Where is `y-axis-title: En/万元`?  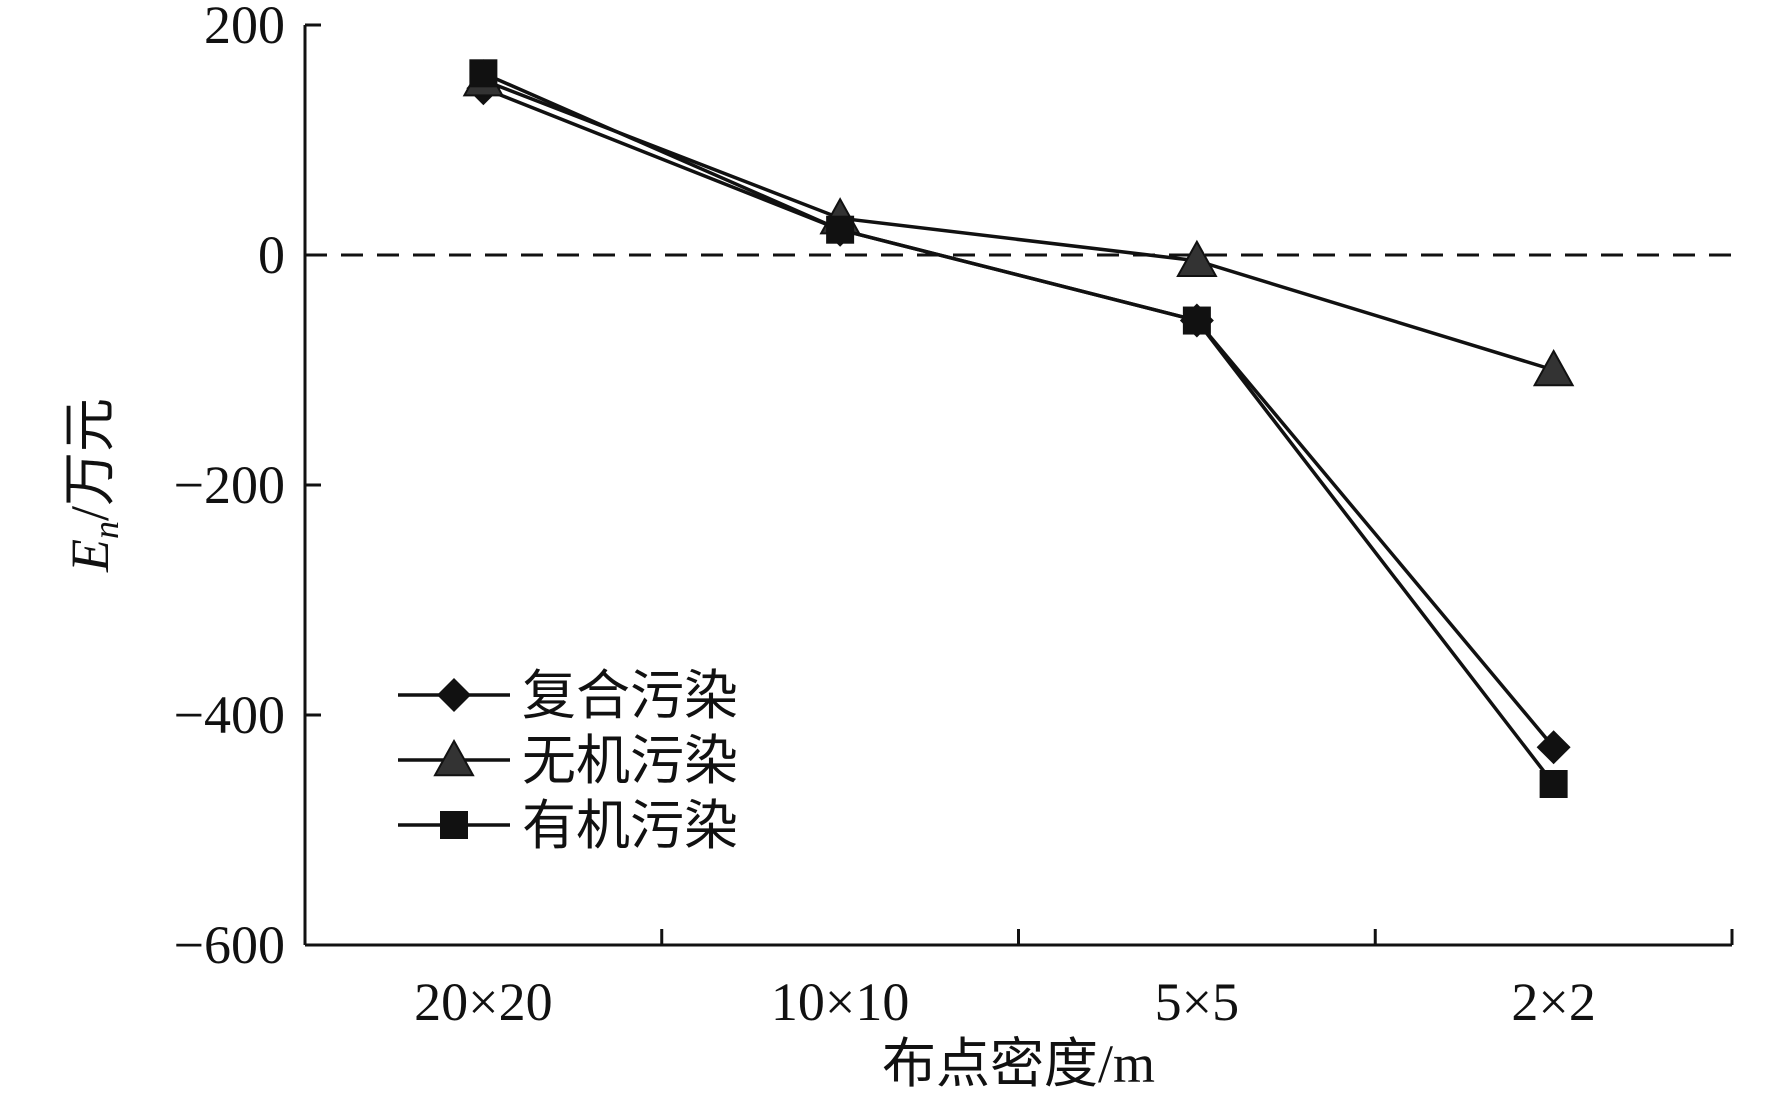 y-axis-title: En/万元 is located at coordinates (93, 485).